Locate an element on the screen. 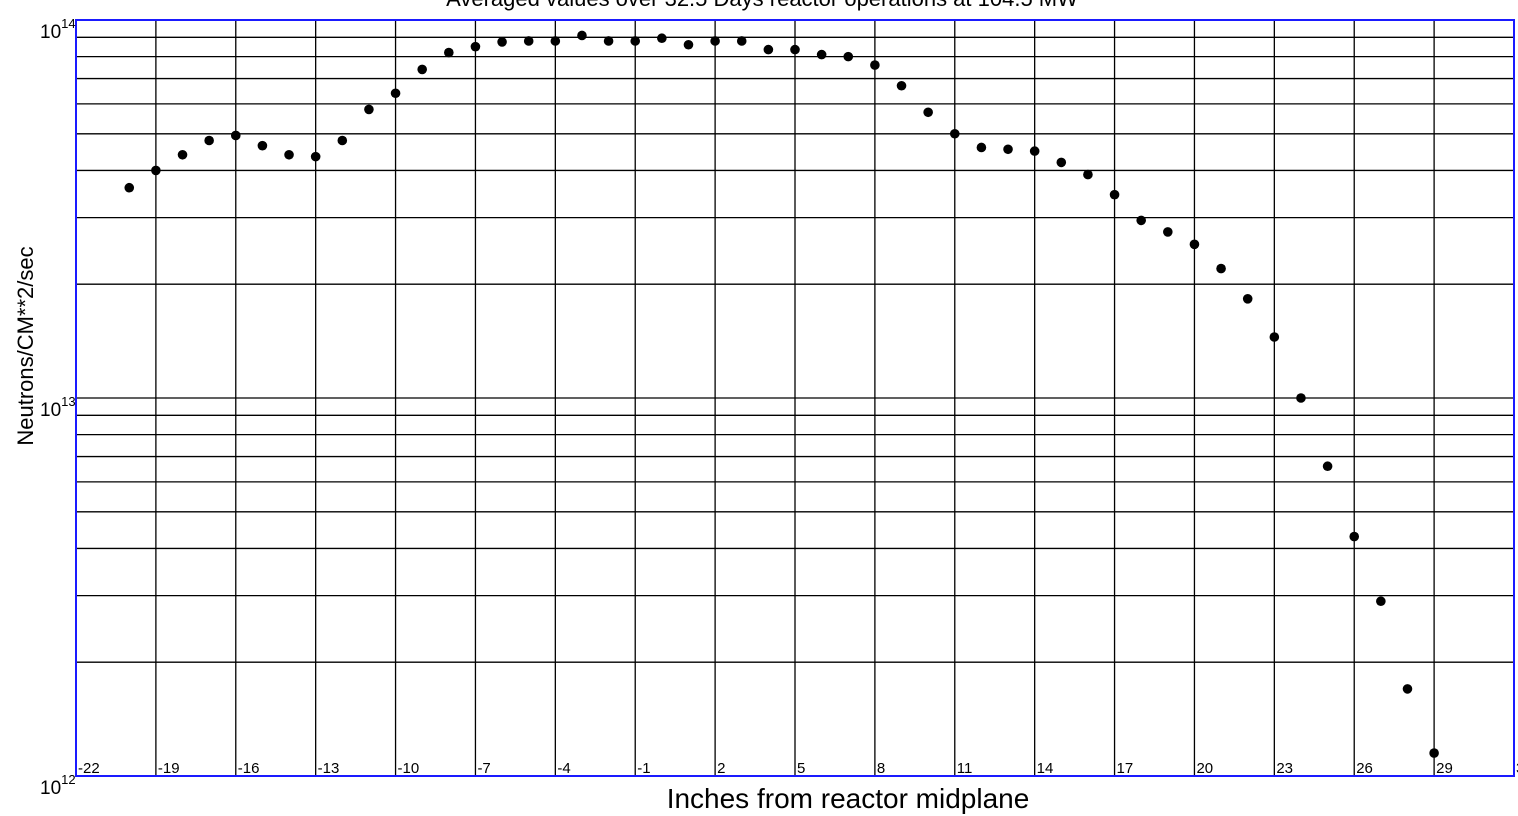  y-tick-label: 1014 is located at coordinates (58, 29).